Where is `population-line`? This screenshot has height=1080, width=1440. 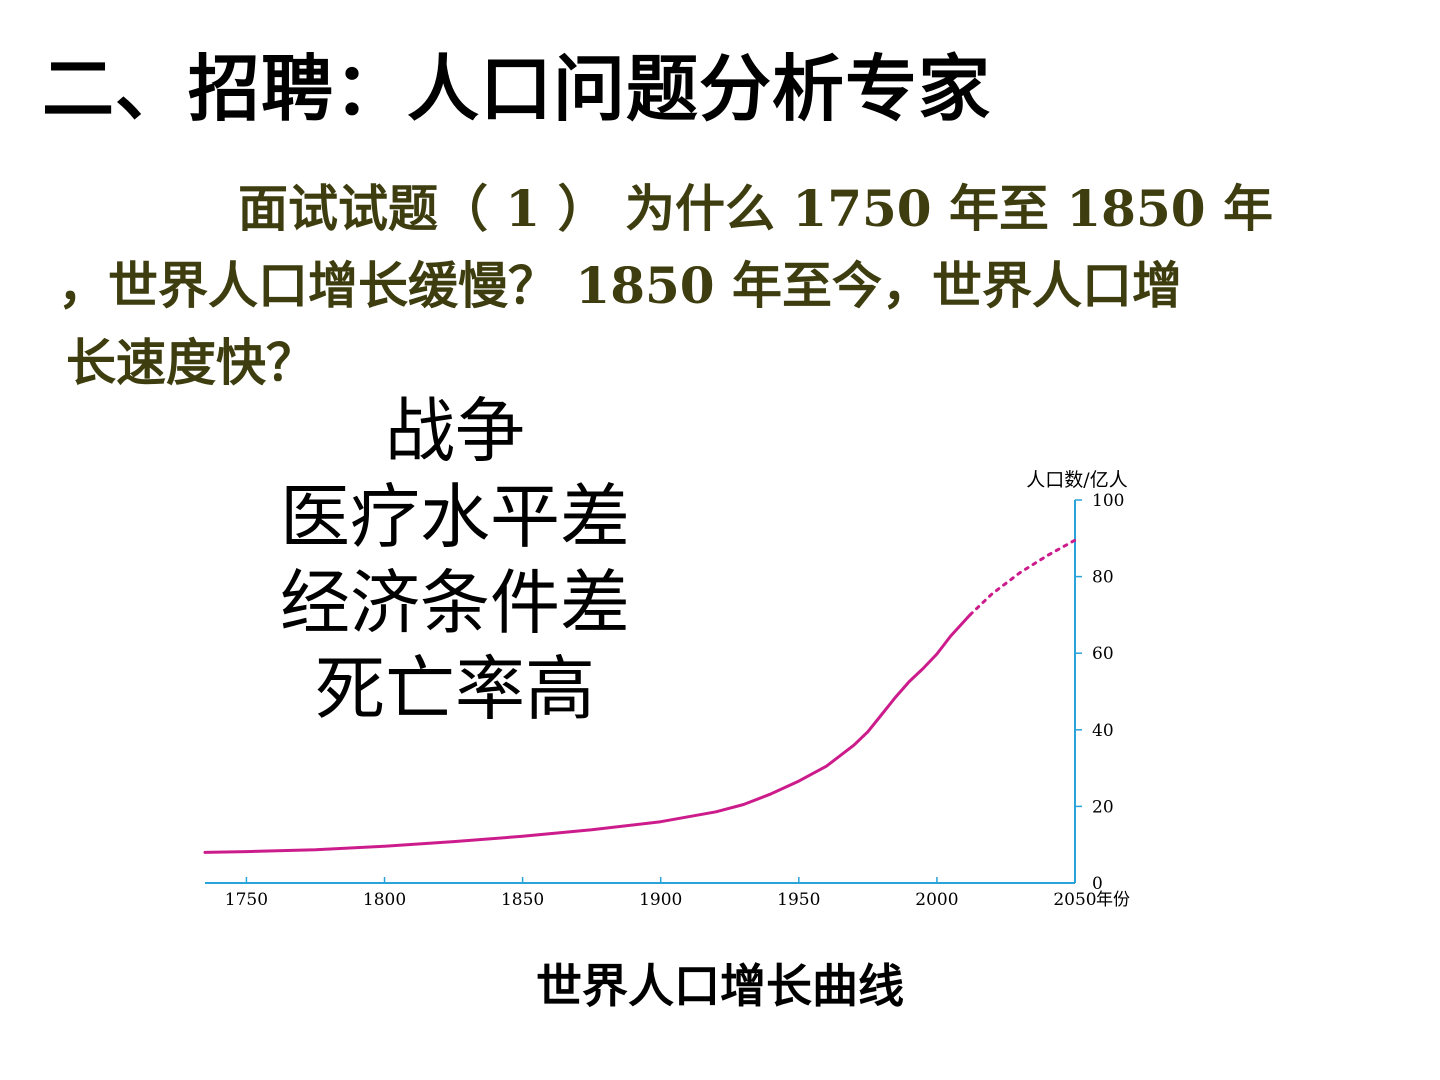
population-line is located at coordinates (587, 733).